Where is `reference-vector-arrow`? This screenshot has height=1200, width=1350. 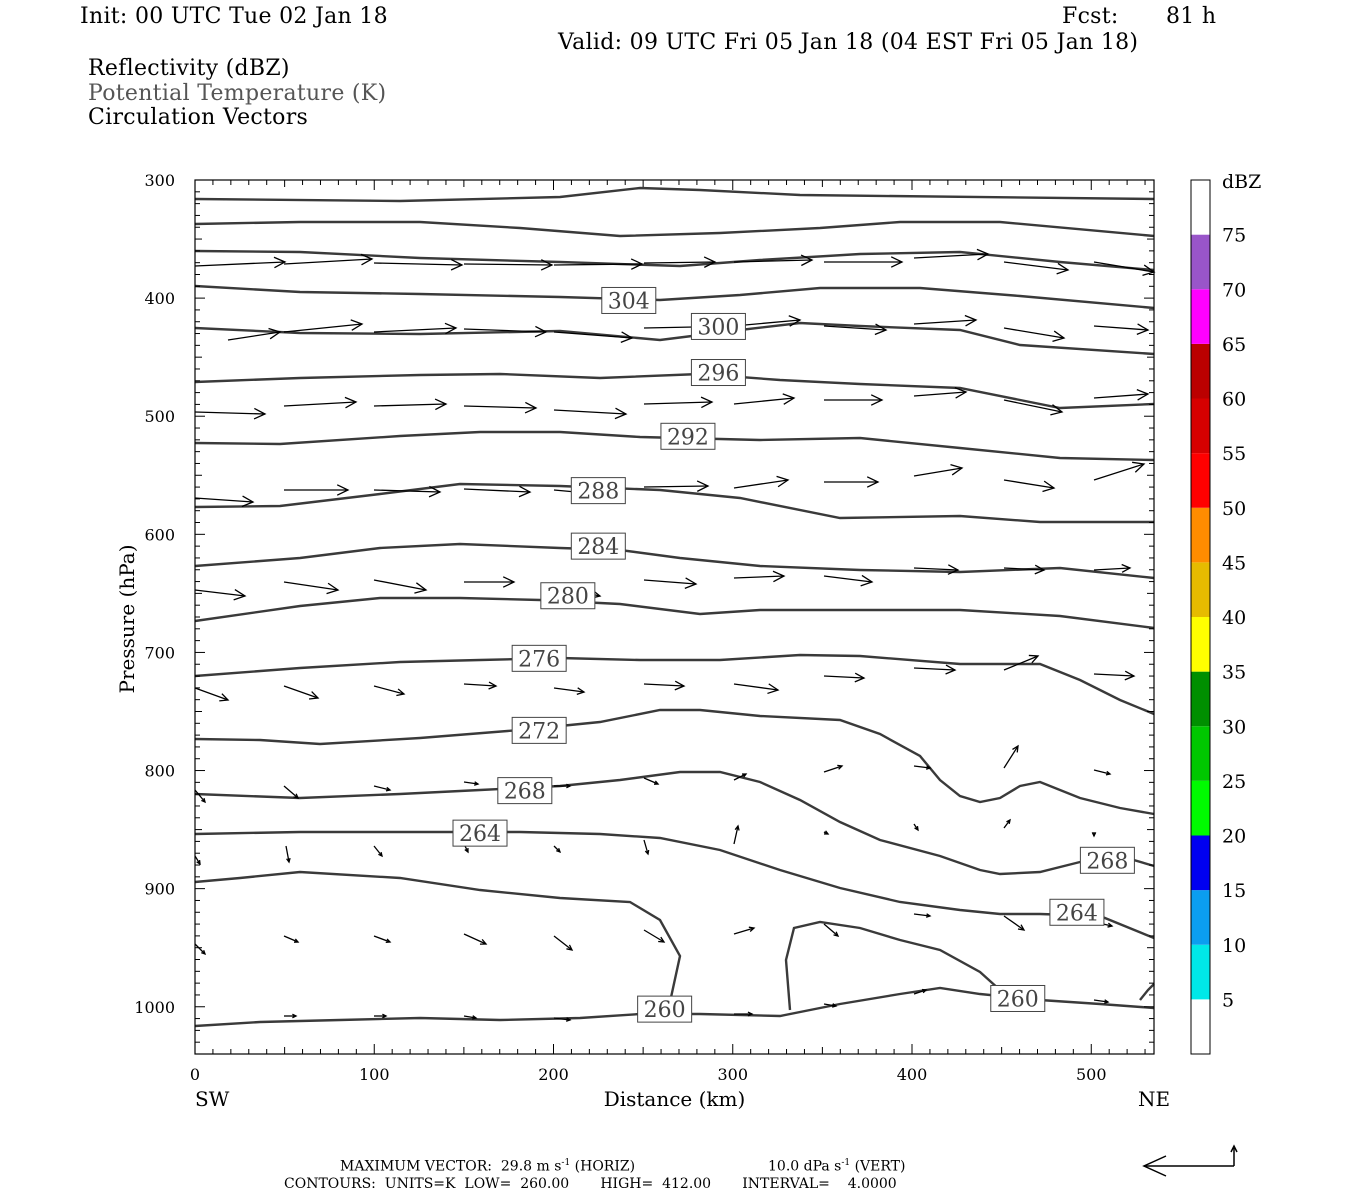
reference-vector-arrow is located at coordinates (1190, 1160).